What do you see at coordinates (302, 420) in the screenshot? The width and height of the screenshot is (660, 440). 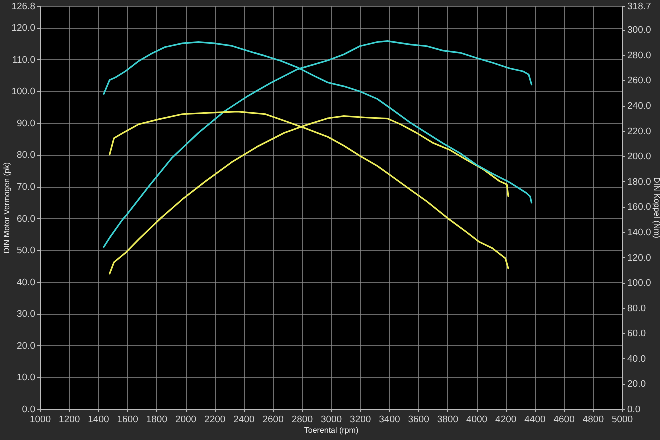 I see `x-tick-label: 2800` at bounding box center [302, 420].